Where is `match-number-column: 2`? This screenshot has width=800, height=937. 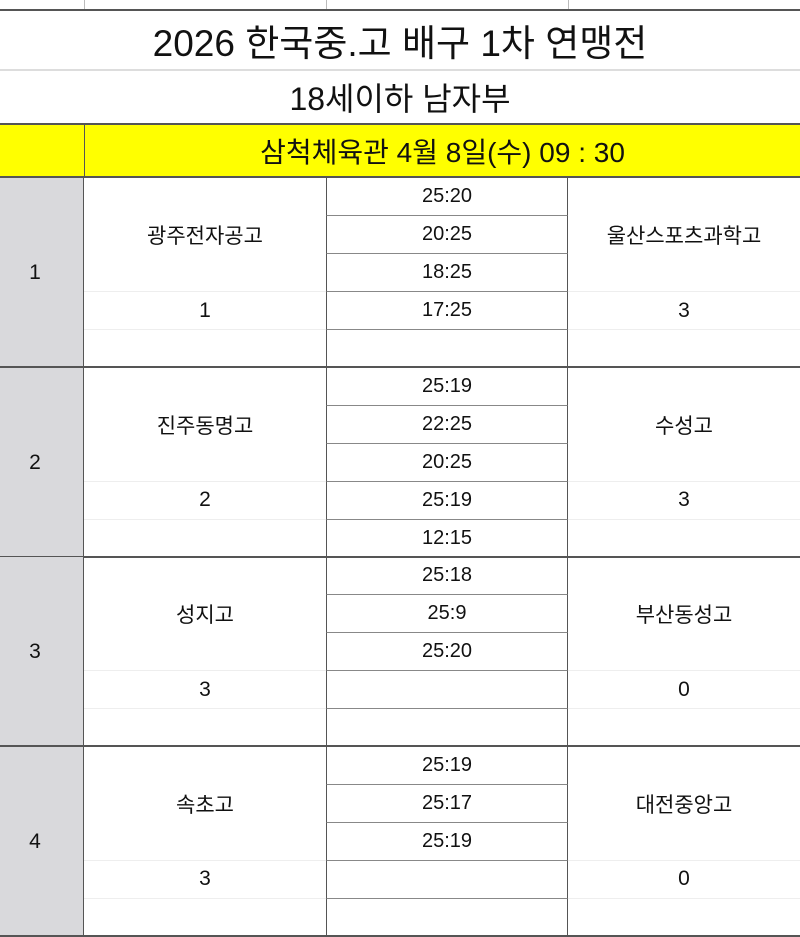
match-number-column: 2 is located at coordinates (42, 461).